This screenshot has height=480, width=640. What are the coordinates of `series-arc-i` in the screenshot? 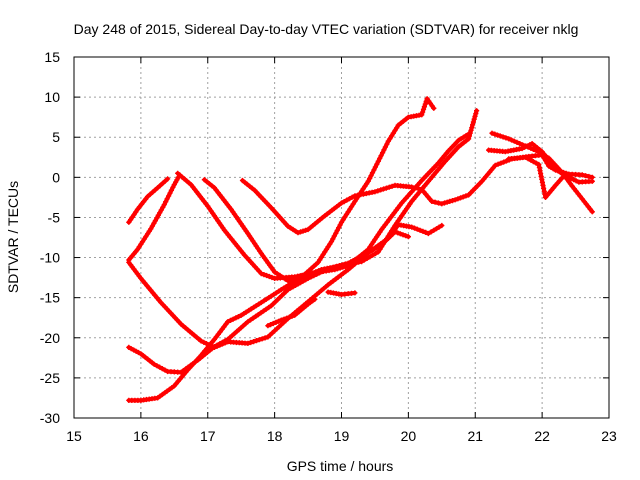 It's located at (291, 312).